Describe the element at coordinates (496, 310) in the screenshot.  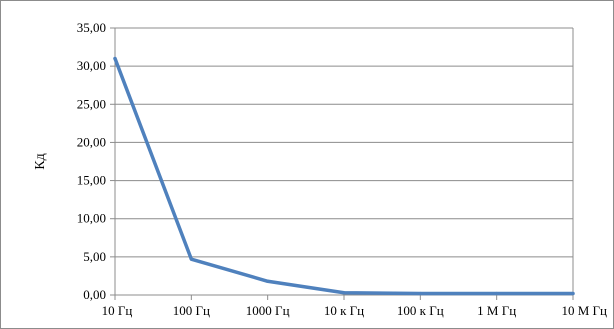
I see `x-tick-label: 1 М Гц` at that location.